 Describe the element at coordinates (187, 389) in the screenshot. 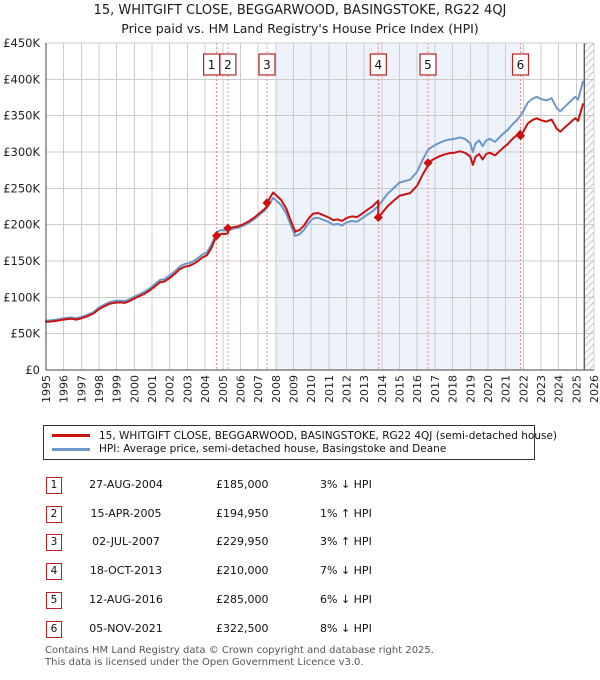

I see `svg-text: 2003` at that location.